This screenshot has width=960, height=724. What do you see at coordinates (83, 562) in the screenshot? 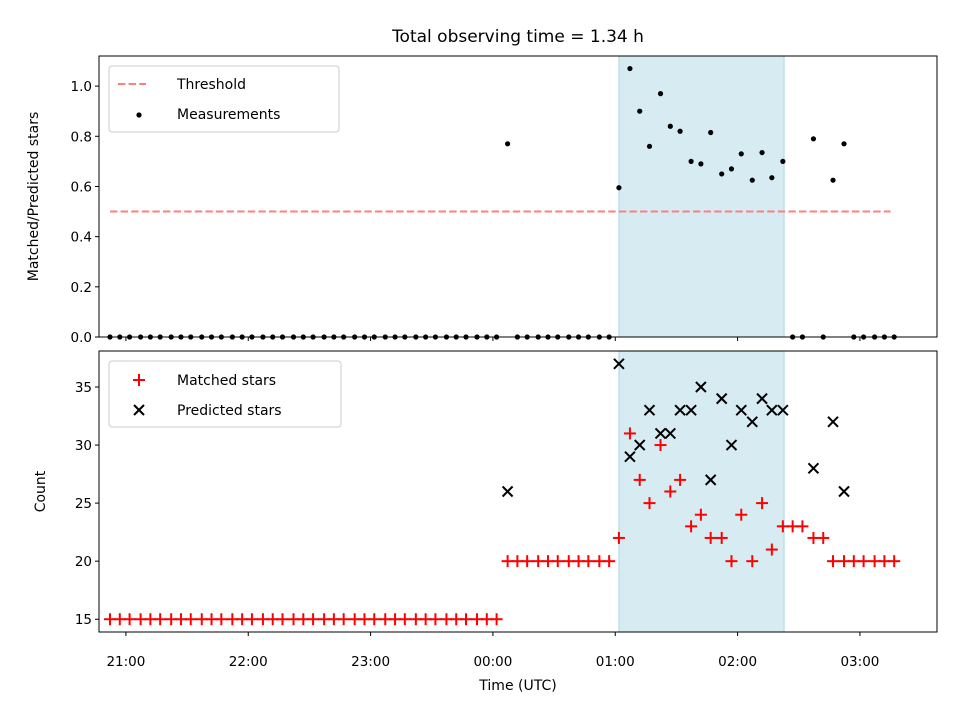
I see `y-tick-label: 20` at bounding box center [83, 562].